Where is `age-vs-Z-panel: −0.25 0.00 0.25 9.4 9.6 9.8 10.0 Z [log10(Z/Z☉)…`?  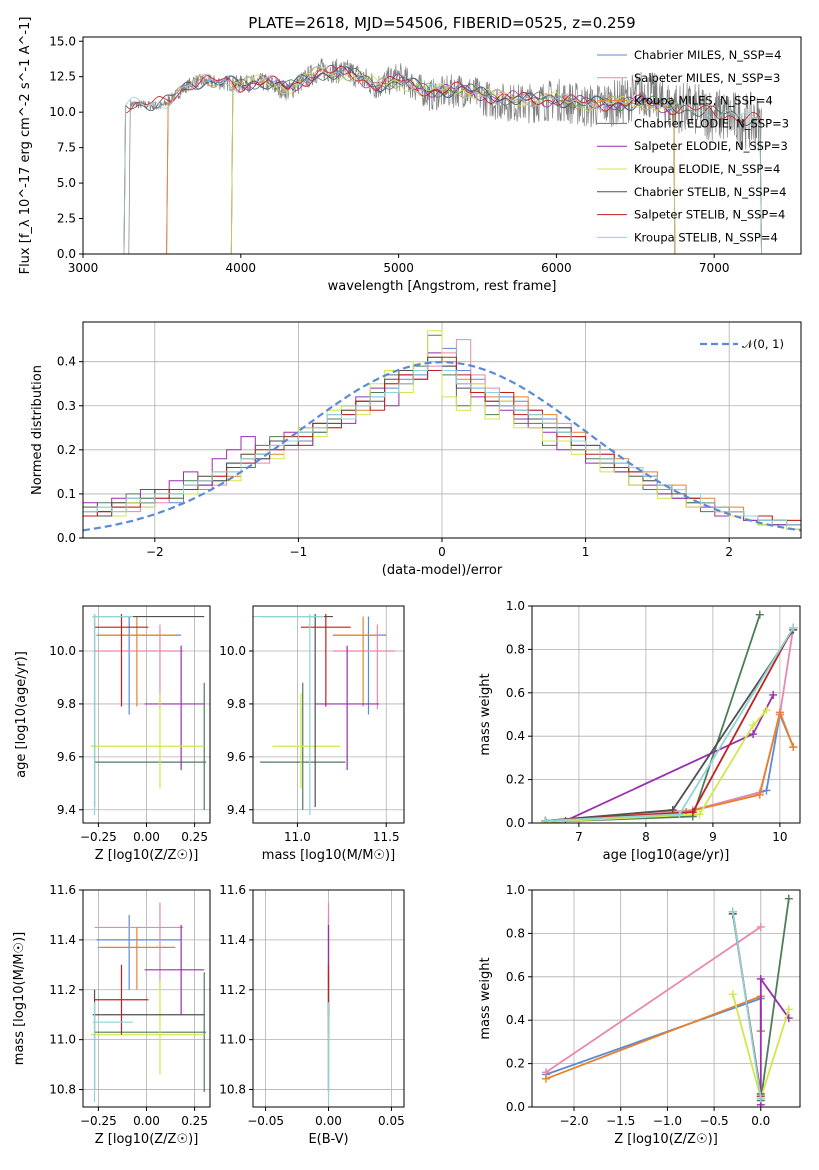
age-vs-Z-panel: −0.25 0.00 0.25 9.4 9.6 9.8 10.0 Z [log10(Z/Z☉)… is located at coordinates (112, 734).